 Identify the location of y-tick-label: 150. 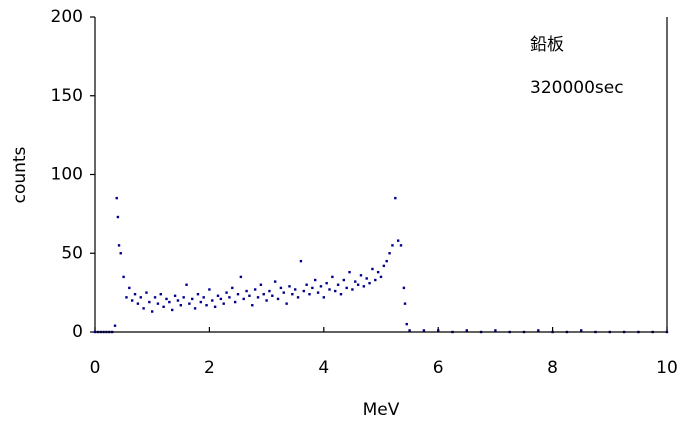
(67, 96).